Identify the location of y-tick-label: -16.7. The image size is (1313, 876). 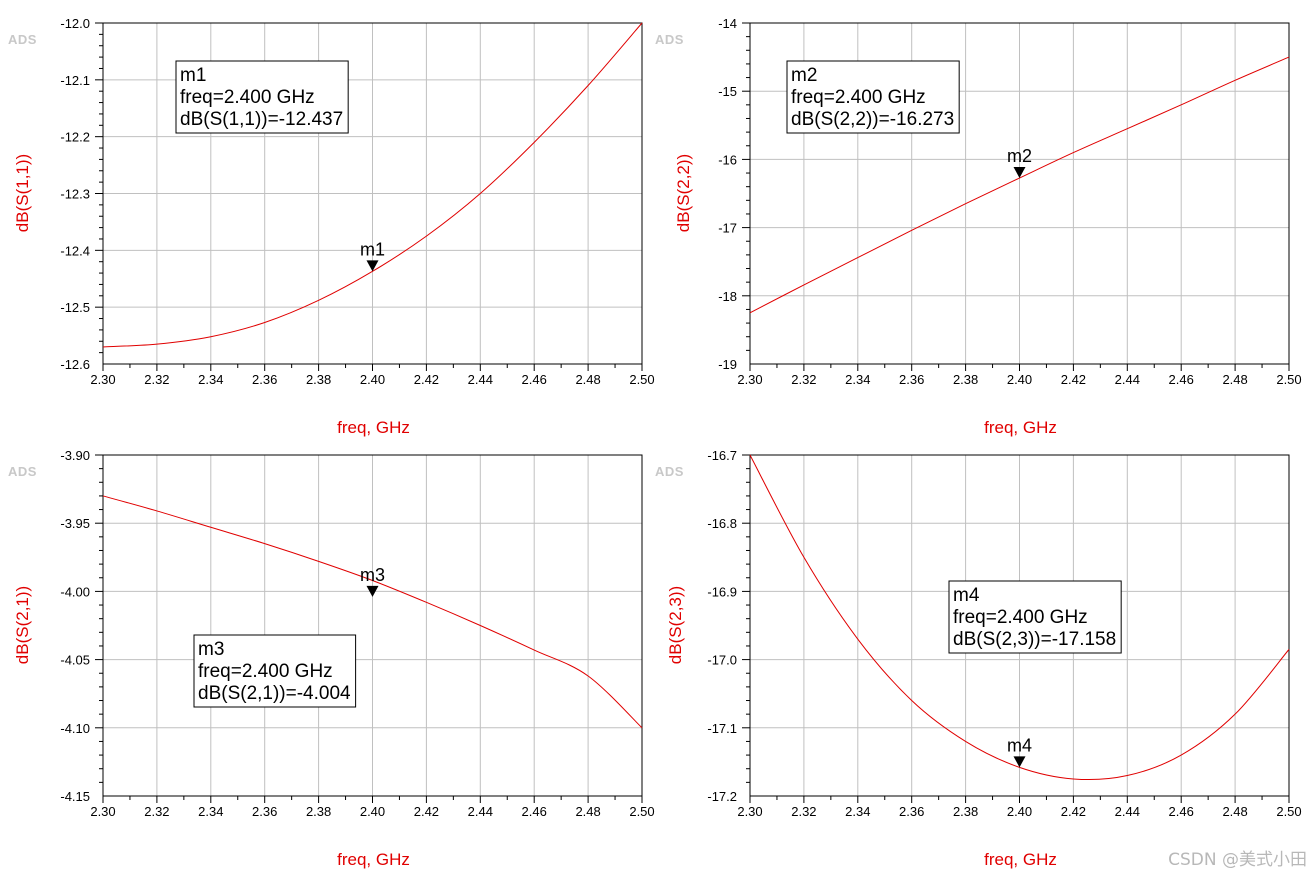
(722, 455).